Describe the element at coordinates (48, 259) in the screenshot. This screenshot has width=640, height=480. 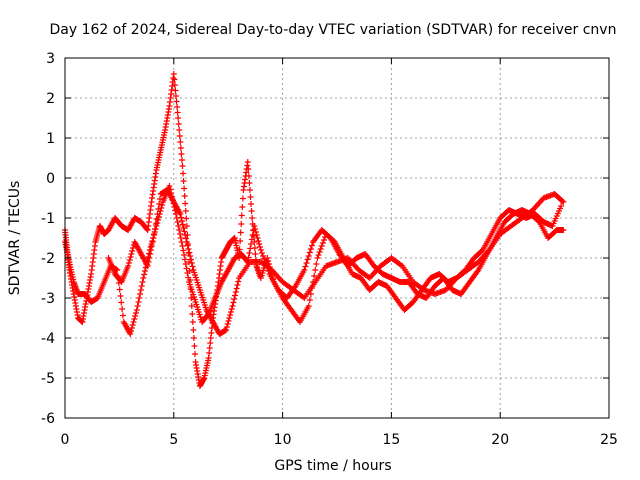
I see `y-tick-label: -2` at that location.